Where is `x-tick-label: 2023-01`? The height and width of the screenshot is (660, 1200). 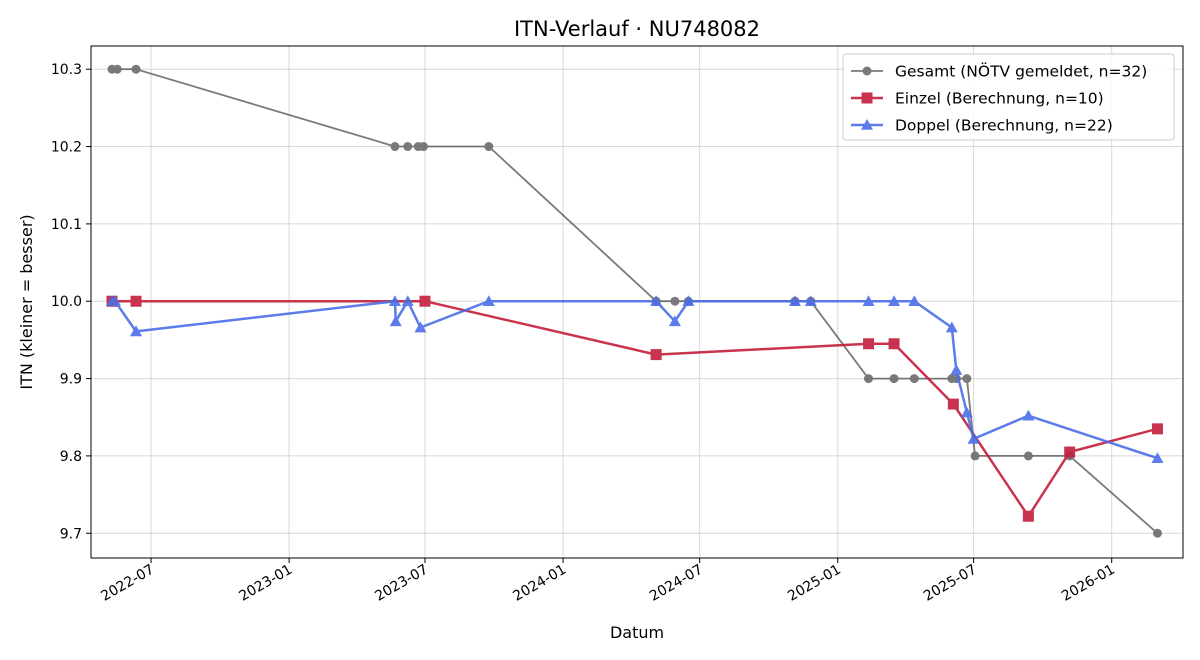
x-tick-label: 2023-01 is located at coordinates (265, 583).